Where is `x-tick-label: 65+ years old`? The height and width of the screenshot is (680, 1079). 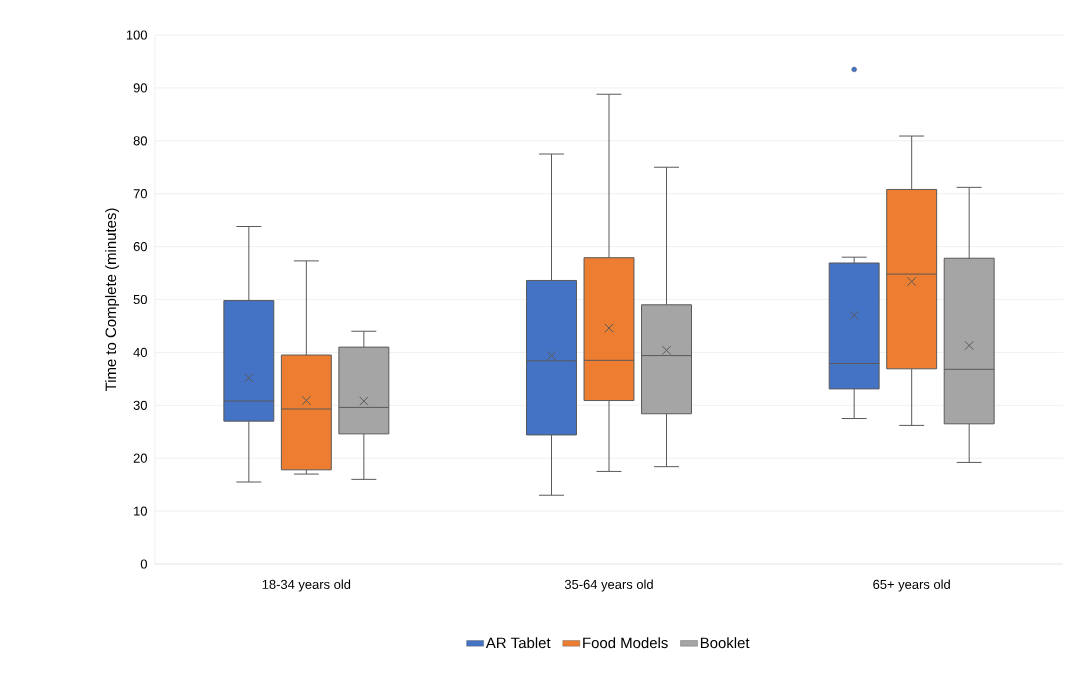
x-tick-label: 65+ years old is located at coordinates (911, 585).